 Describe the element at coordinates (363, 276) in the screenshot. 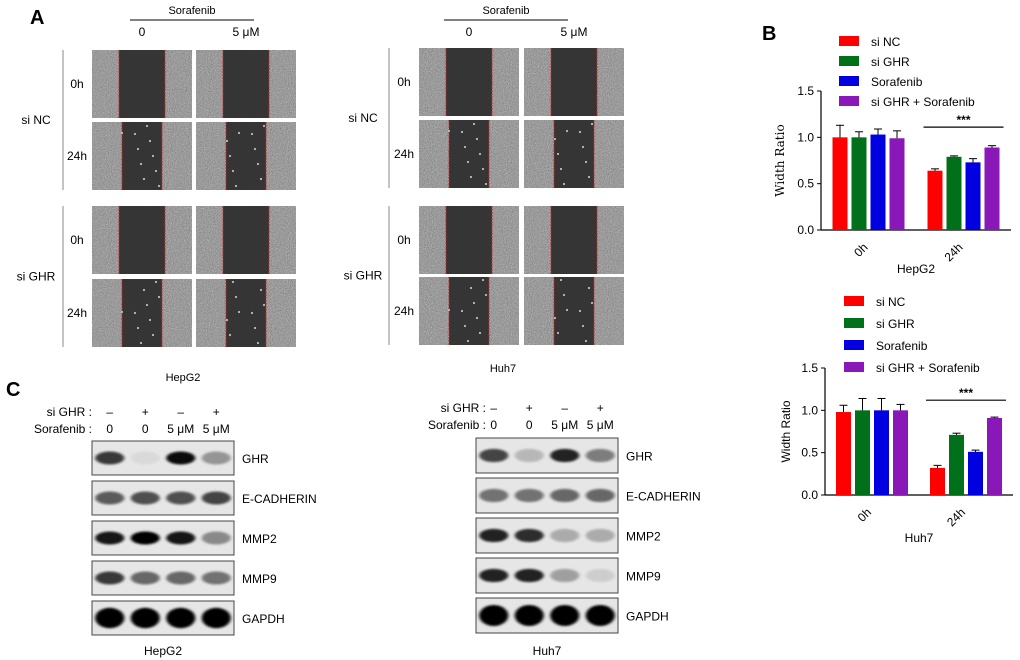

I see `group-label: si GHR` at that location.